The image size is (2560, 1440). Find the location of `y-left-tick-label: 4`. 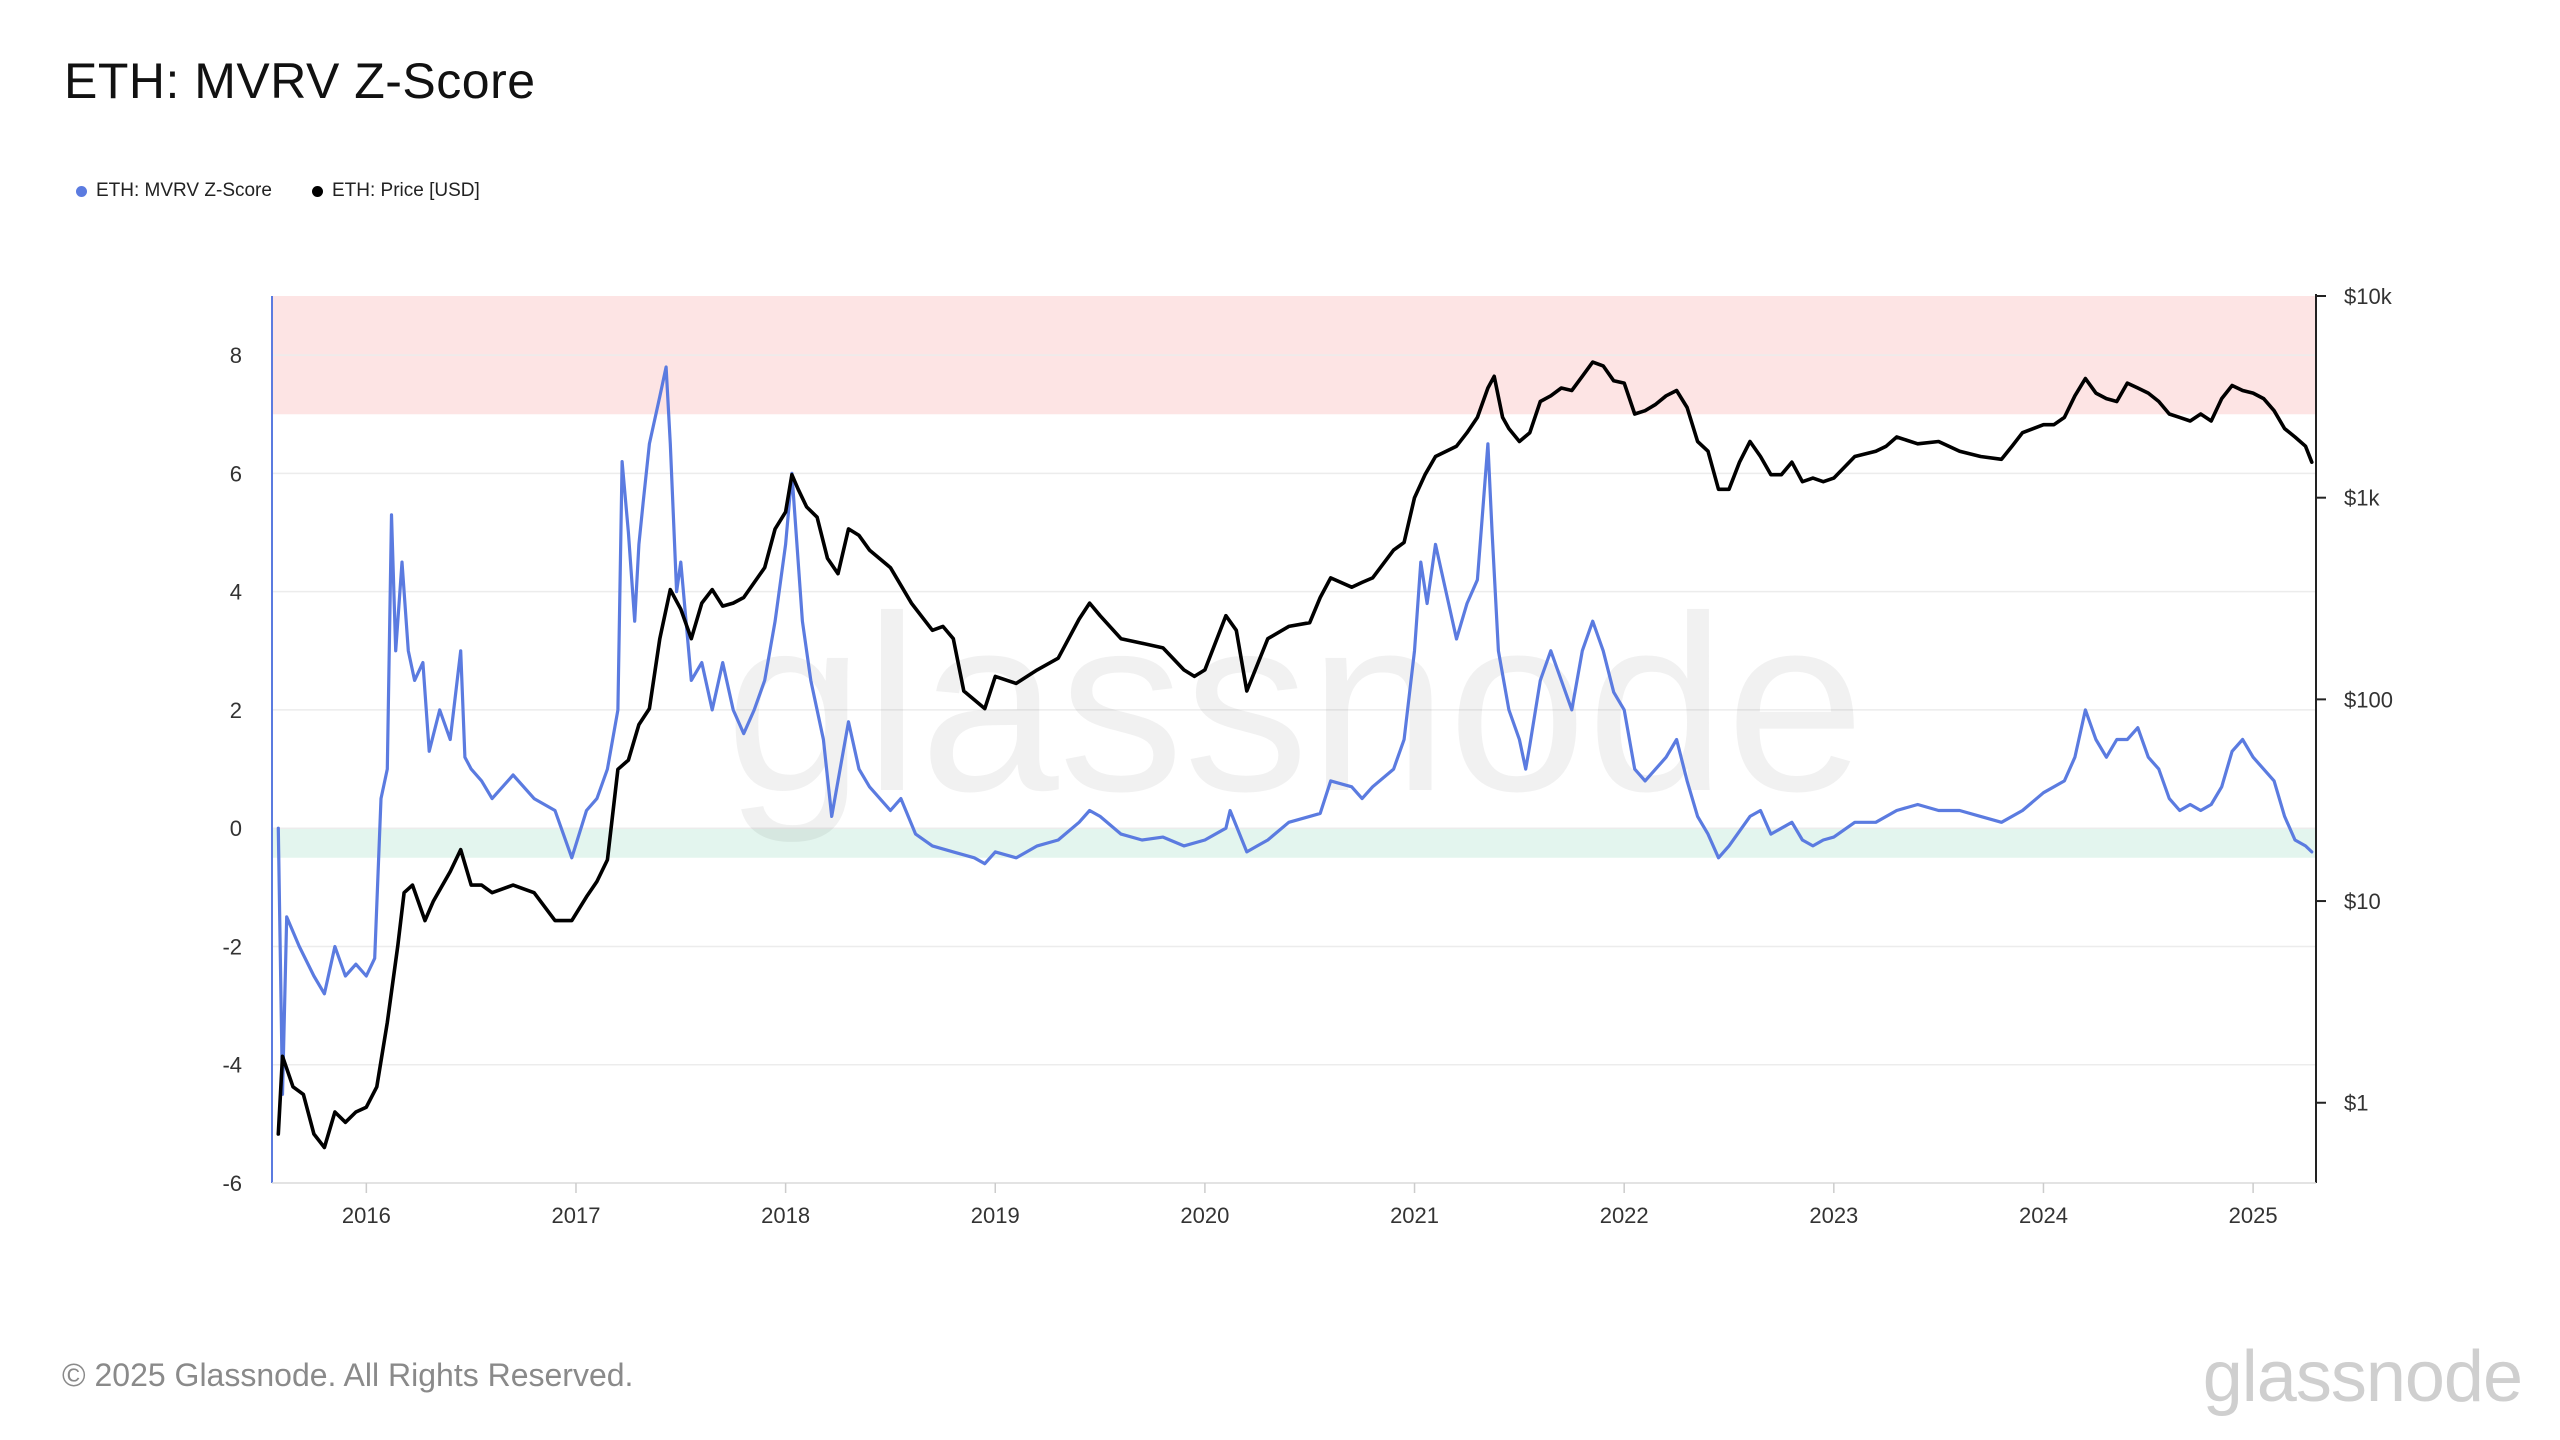

y-left-tick-label: 4 is located at coordinates (236, 592).